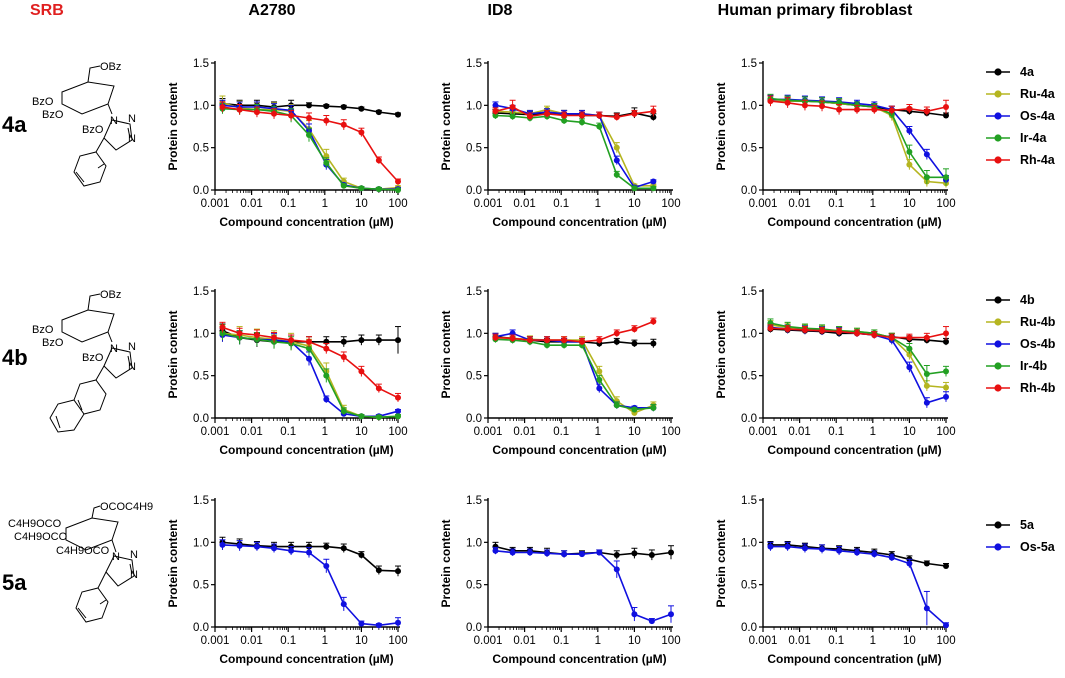 The image size is (1065, 678). What do you see at coordinates (84, 103) in the screenshot?
I see `structure-4a-text: OBz BzO BzO BzO N N N` at bounding box center [84, 103].